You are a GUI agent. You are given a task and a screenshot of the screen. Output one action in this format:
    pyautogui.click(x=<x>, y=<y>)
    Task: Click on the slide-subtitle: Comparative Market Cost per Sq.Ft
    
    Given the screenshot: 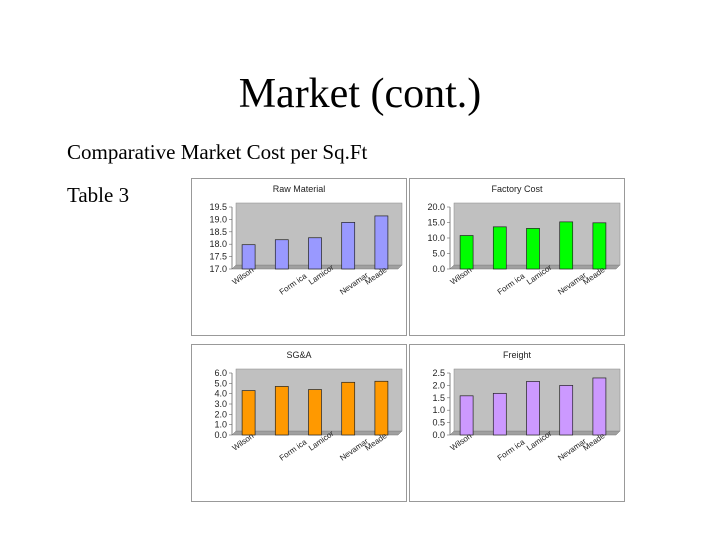 What is the action you would take?
    pyautogui.click(x=217, y=152)
    